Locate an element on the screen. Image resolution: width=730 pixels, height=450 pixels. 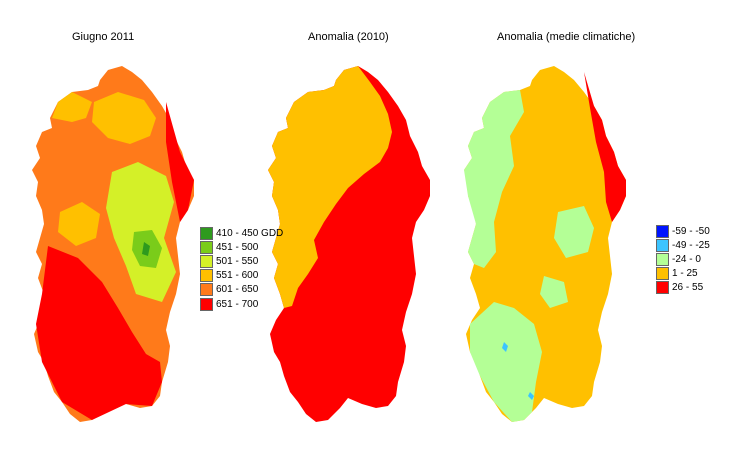
legend-label: 26 - 55 is located at coordinates (688, 288).